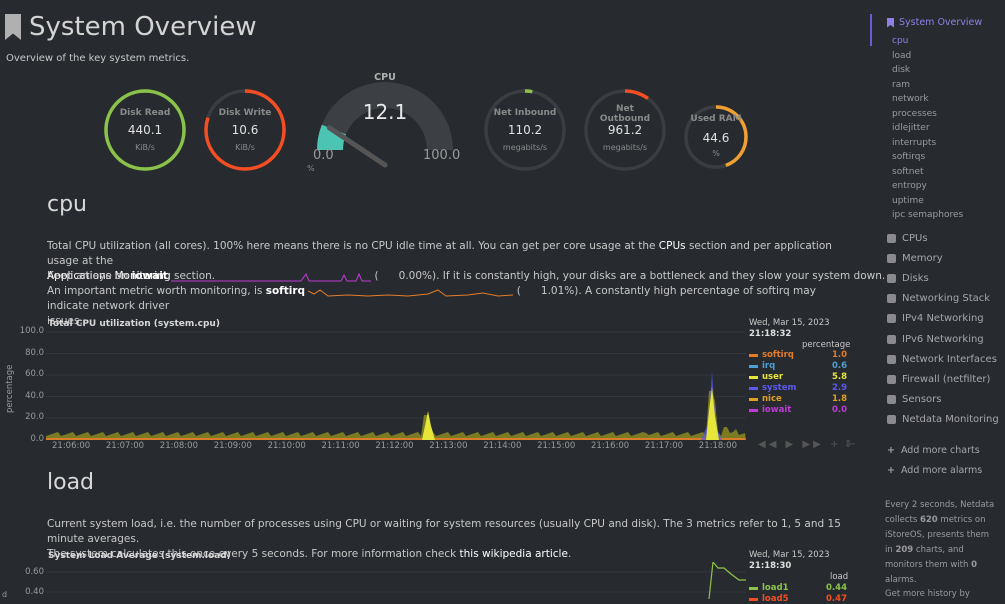 Image resolution: width=1005 pixels, height=604 pixels. I want to click on cpu-xtick: 21:16:00, so click(610, 446).